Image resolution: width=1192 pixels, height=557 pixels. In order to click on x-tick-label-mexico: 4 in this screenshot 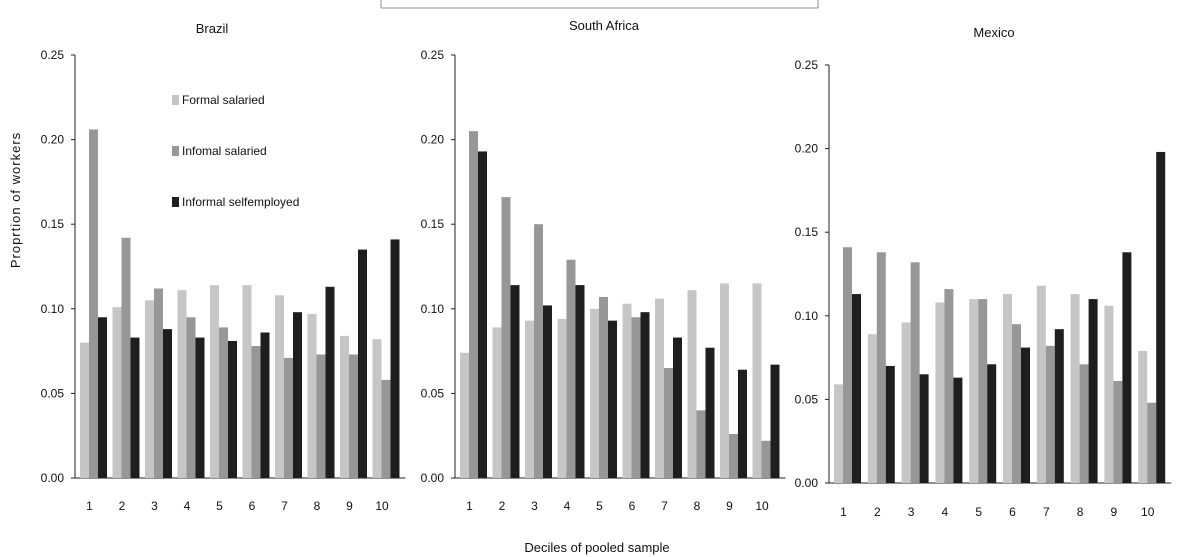, I will do `click(945, 512)`.